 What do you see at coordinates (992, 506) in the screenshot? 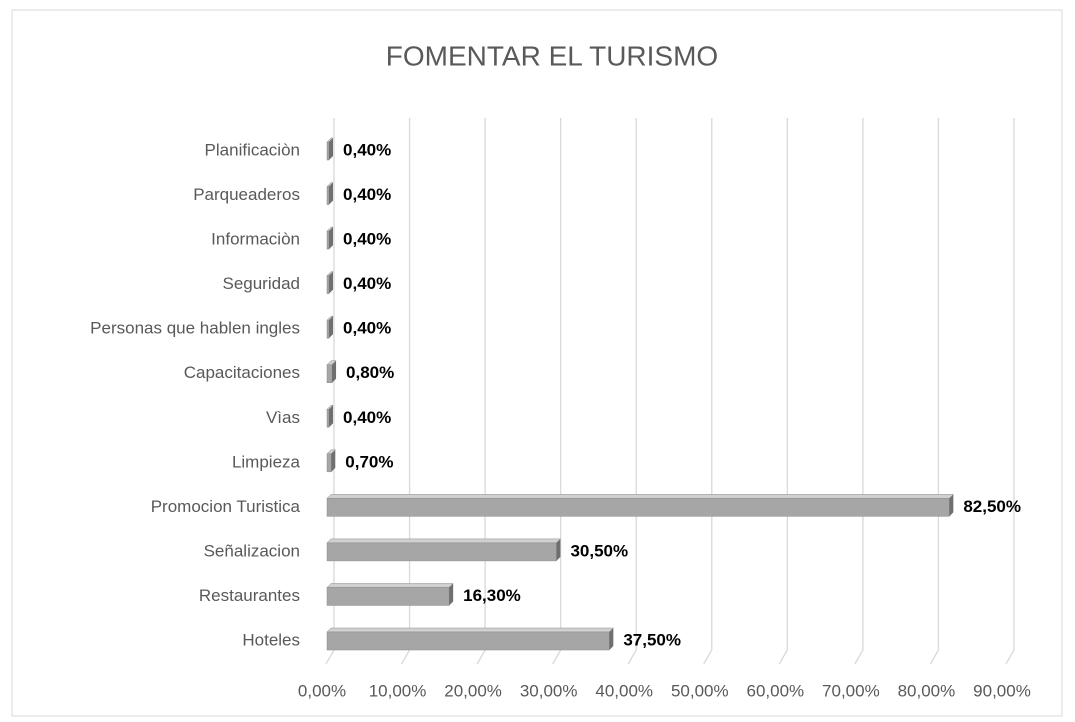
I see `data-label: 82,50%` at bounding box center [992, 506].